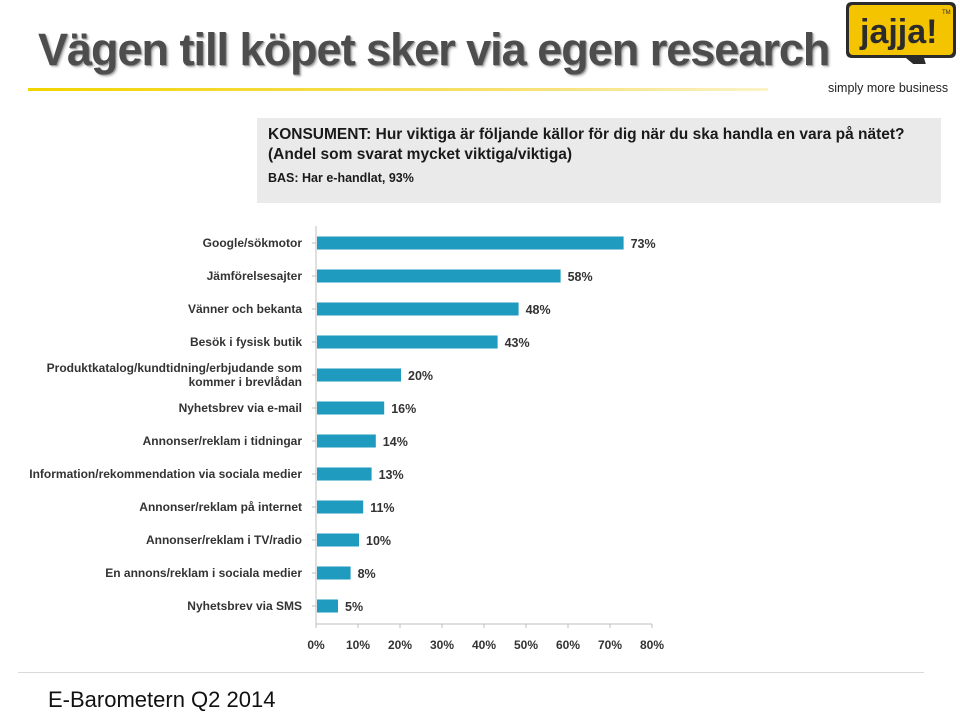  I want to click on logo-wordmark: jajja!, so click(898, 32).